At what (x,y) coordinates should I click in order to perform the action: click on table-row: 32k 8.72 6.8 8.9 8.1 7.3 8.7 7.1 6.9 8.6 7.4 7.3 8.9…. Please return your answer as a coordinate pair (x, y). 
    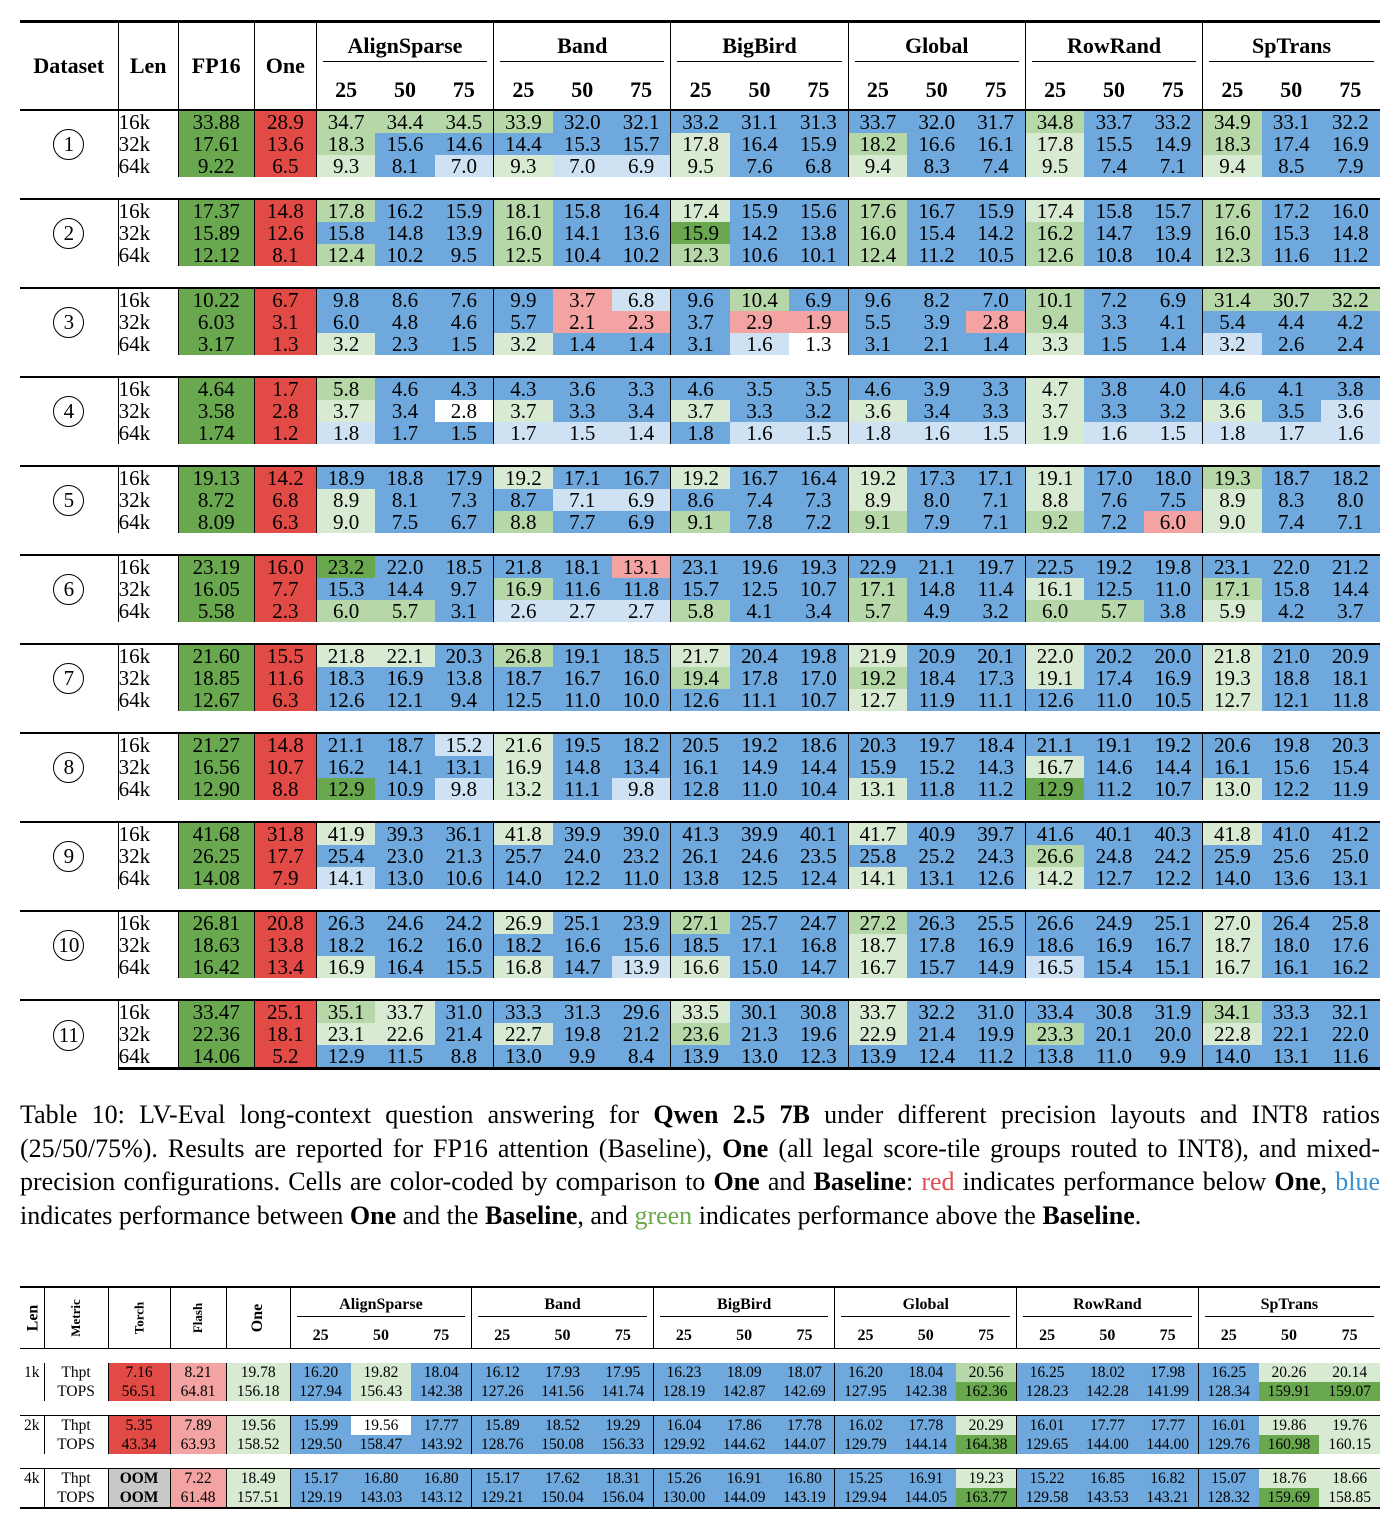
    Looking at the image, I should click on (700, 500).